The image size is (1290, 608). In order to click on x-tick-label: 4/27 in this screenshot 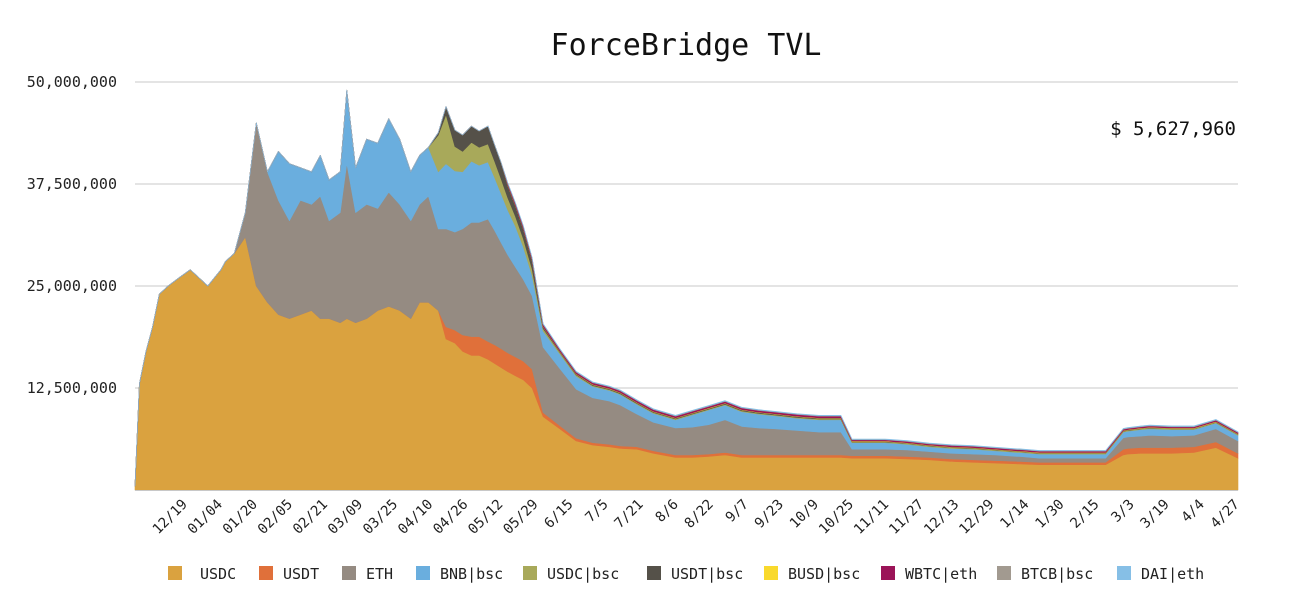, I will do `click(1225, 514)`.